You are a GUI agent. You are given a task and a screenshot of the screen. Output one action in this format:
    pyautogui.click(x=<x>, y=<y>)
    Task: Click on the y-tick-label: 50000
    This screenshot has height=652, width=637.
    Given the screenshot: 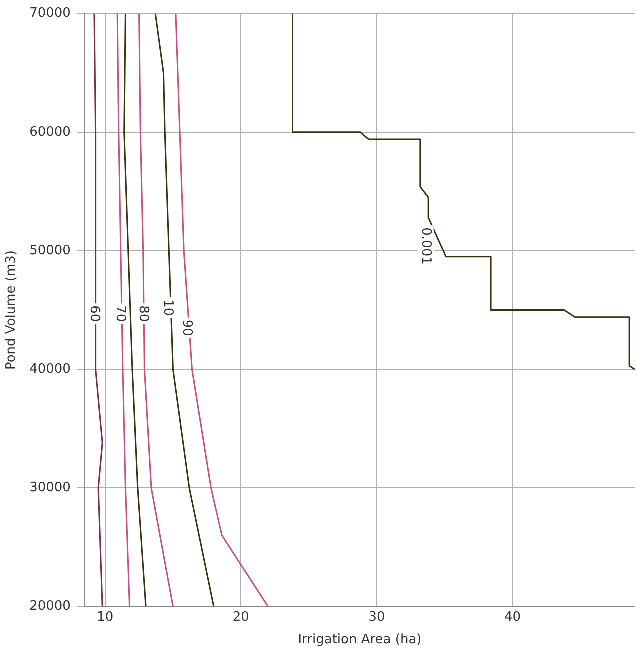 What is the action you would take?
    pyautogui.click(x=50, y=250)
    